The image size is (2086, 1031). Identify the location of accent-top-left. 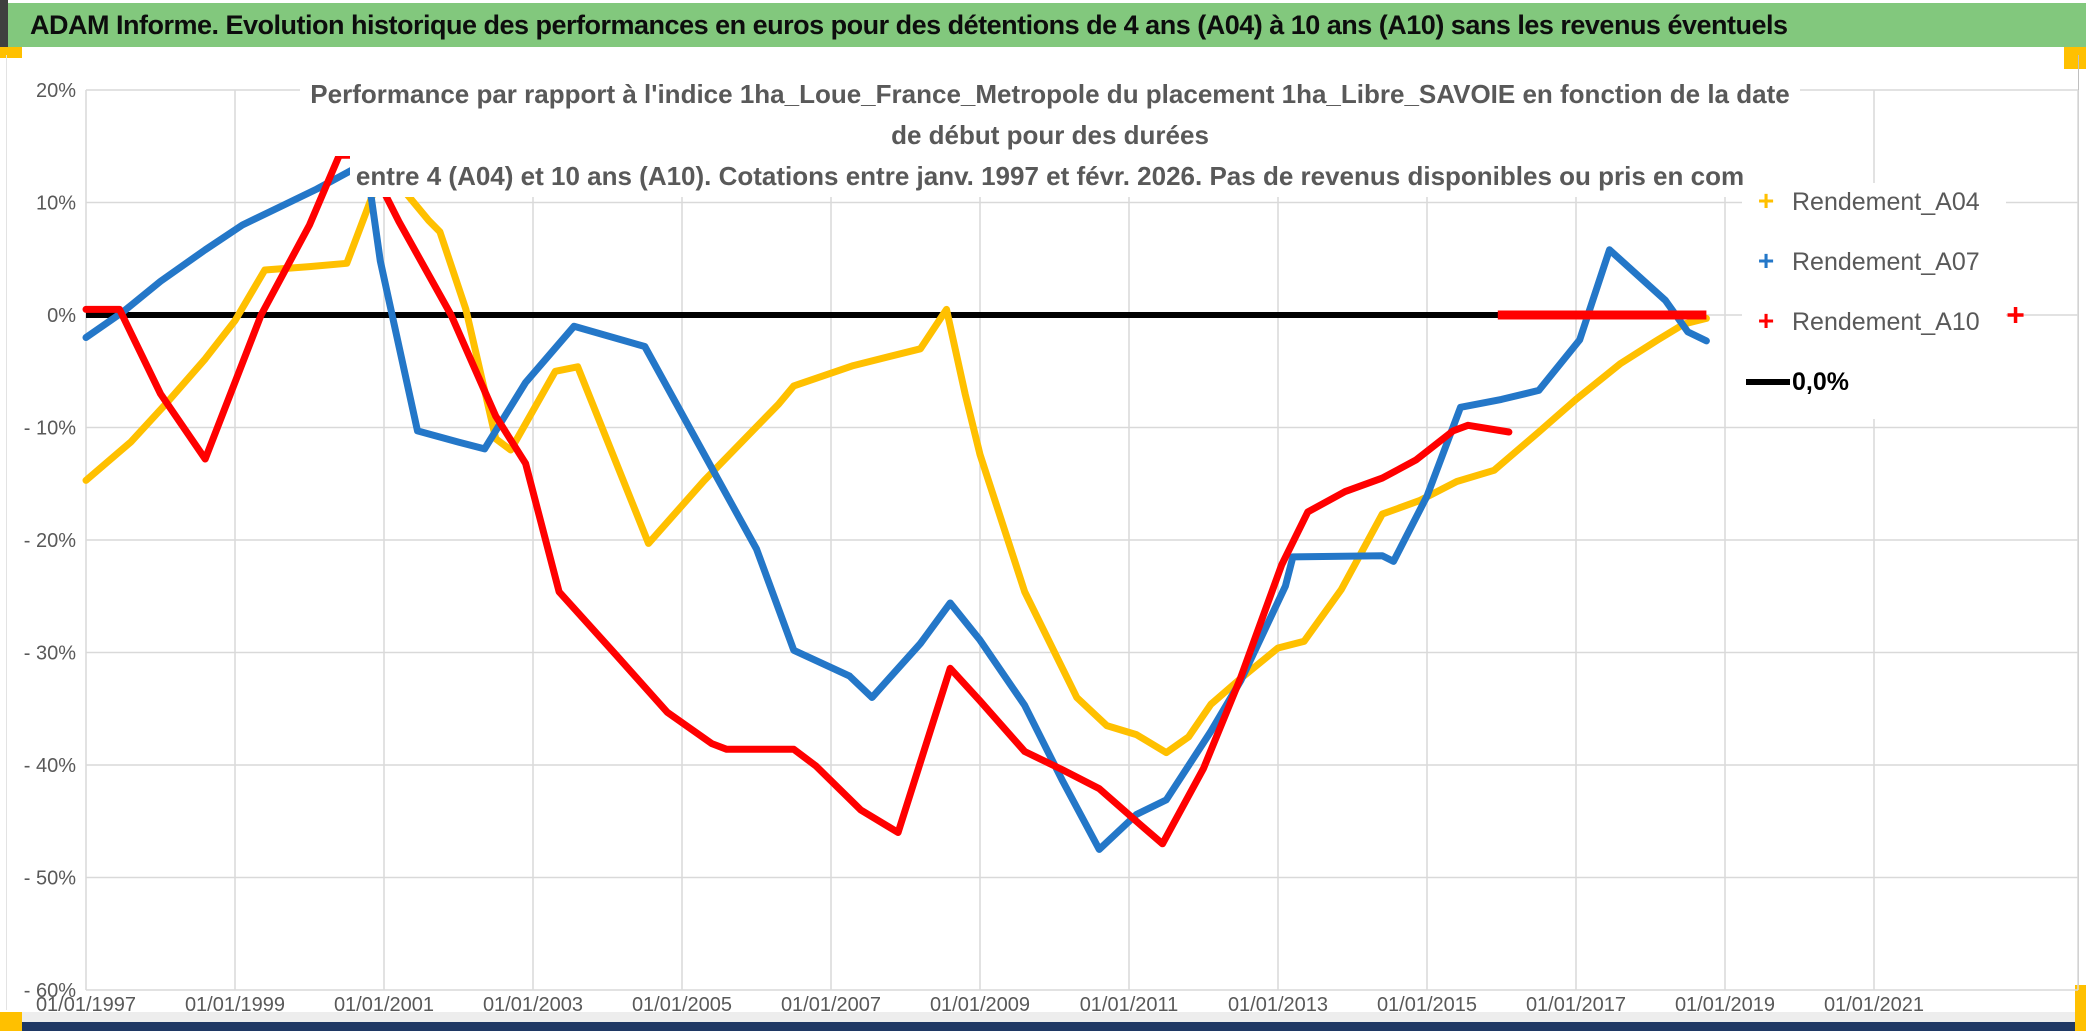
(11, 52).